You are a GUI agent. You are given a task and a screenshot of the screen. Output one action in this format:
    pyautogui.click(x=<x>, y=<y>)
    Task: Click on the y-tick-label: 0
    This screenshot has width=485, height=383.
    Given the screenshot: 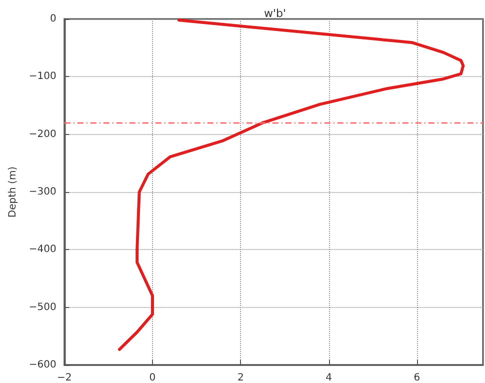 What is the action you would take?
    pyautogui.click(x=53, y=19)
    